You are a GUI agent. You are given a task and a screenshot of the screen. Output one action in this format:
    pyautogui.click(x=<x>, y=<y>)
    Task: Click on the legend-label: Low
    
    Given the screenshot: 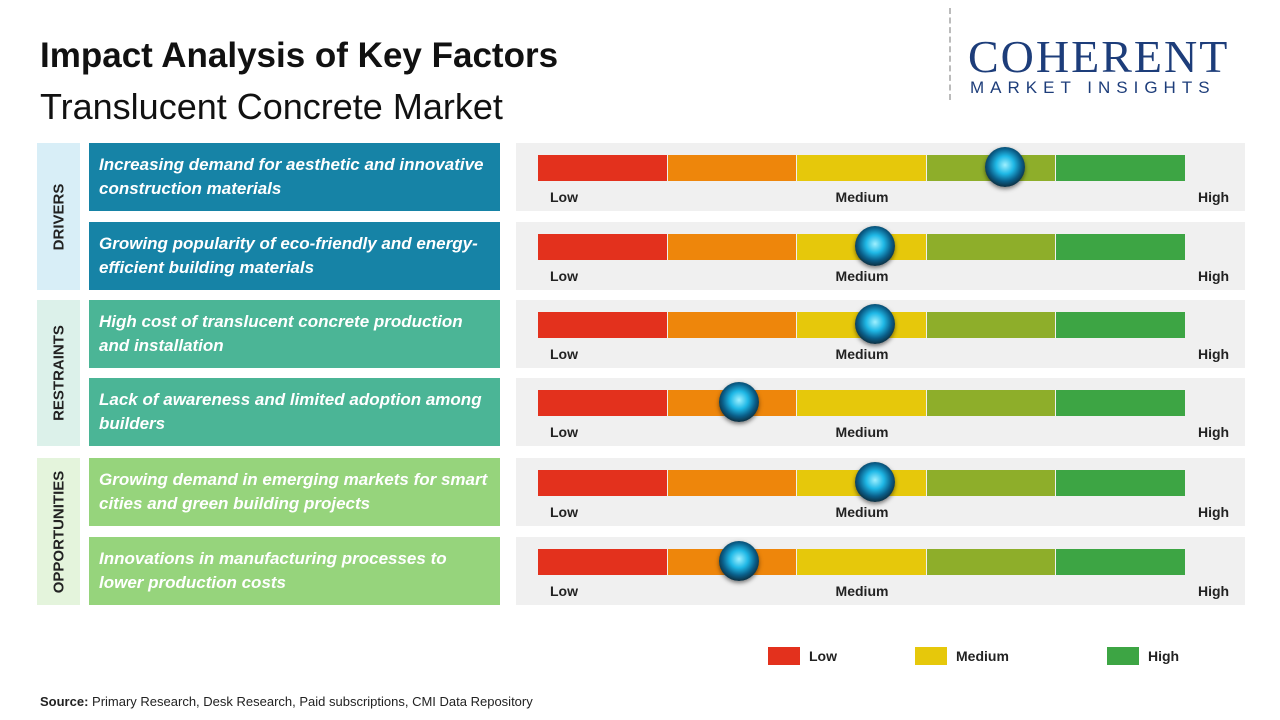 What is the action you would take?
    pyautogui.click(x=823, y=656)
    